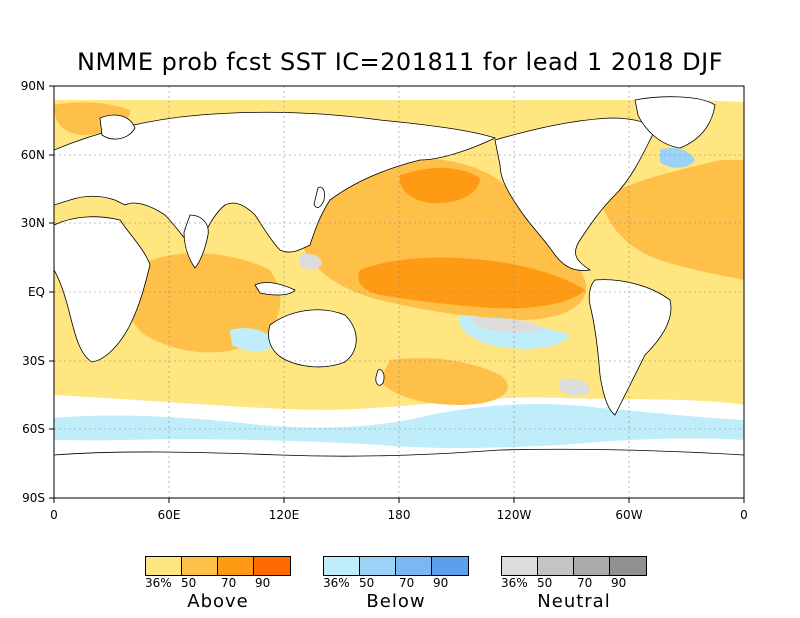 The width and height of the screenshot is (800, 618). Describe the element at coordinates (574, 584) in the screenshot. I see `legend-neutral: 36% 50 70 90 Neutral` at that location.